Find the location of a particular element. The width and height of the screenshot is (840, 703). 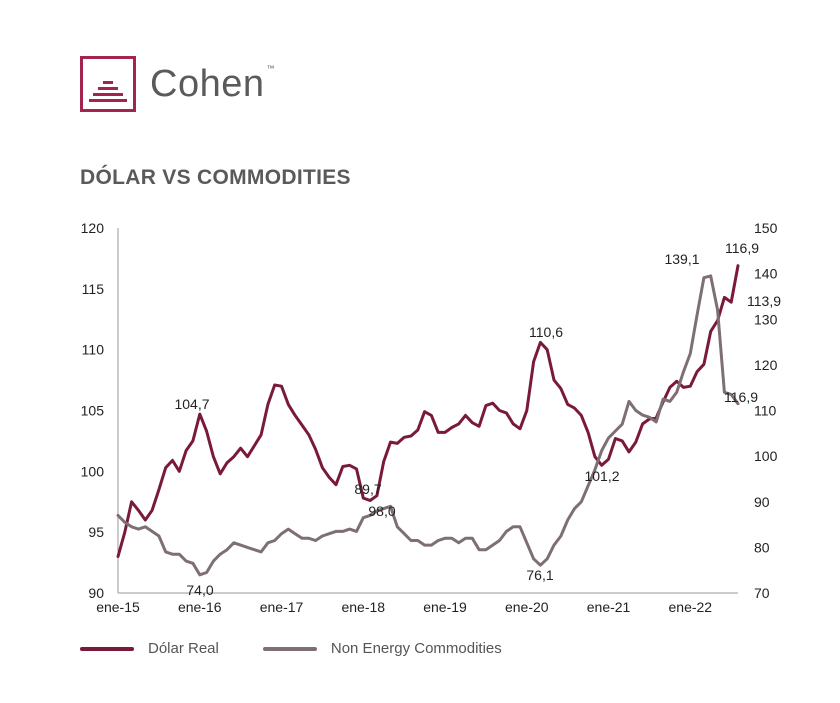

data-label: 101,2 is located at coordinates (601, 476).